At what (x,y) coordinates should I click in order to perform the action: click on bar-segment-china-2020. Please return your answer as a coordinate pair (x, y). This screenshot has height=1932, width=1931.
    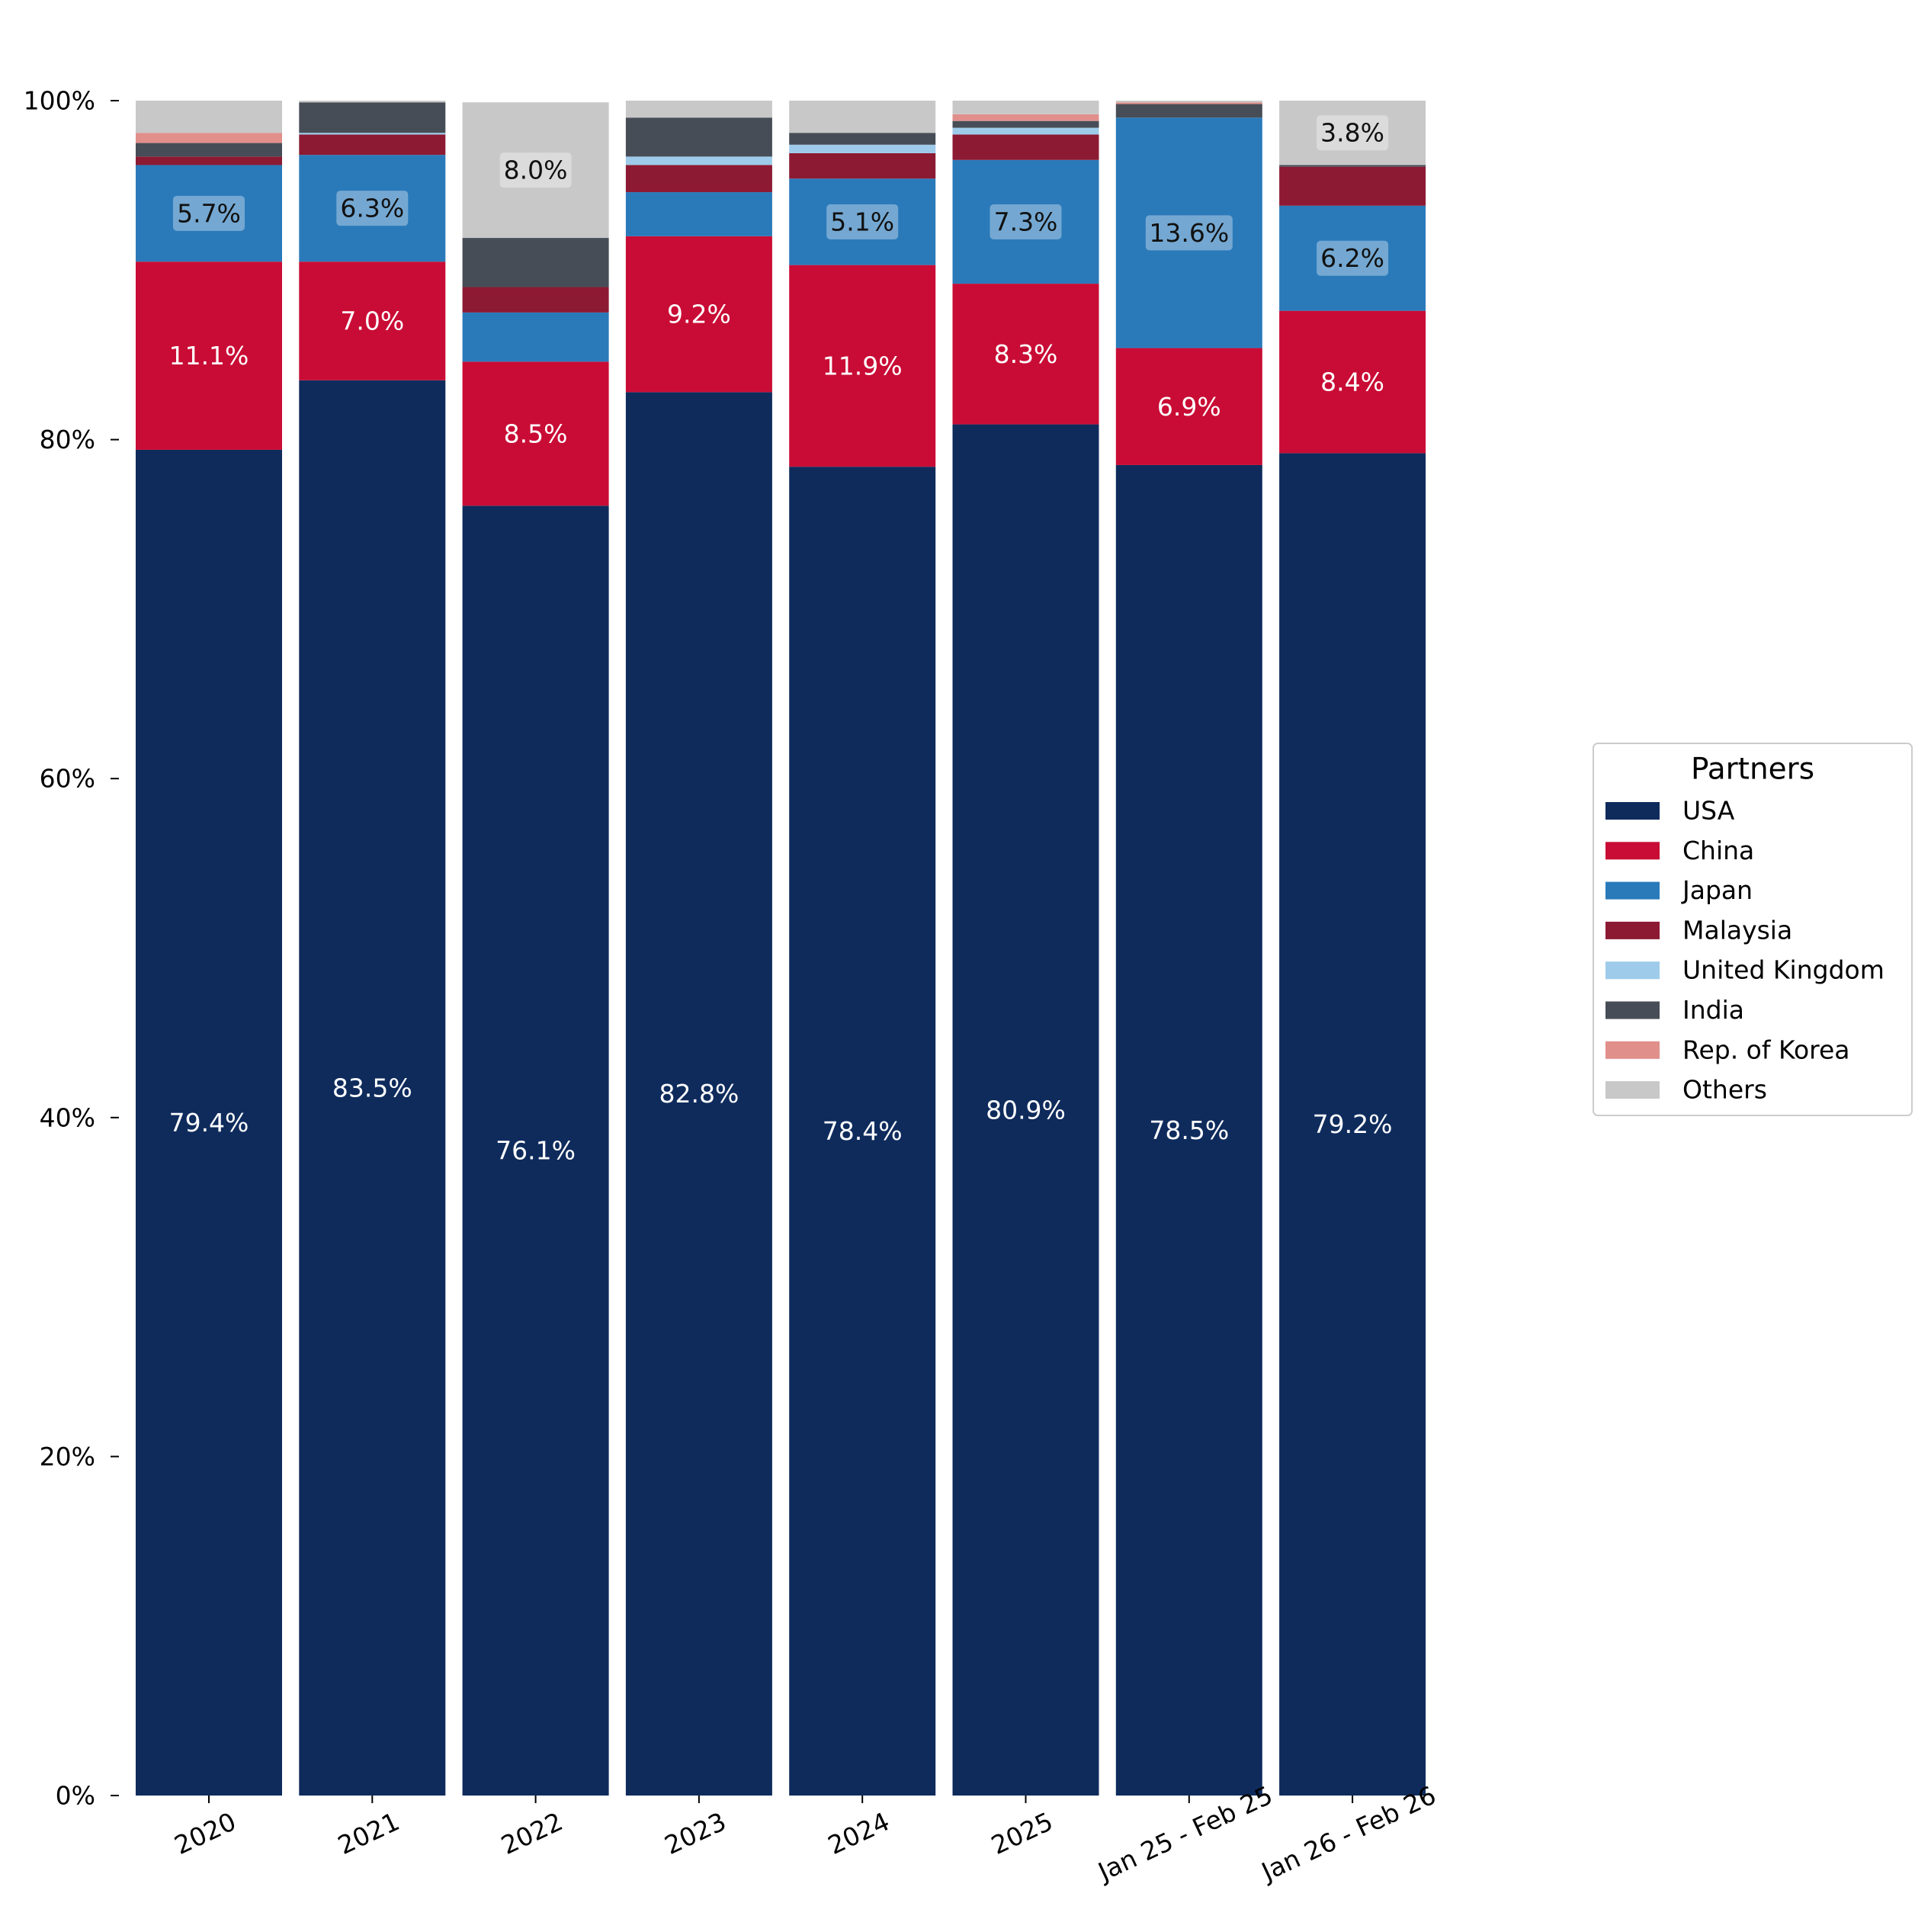
    Looking at the image, I should click on (209, 356).